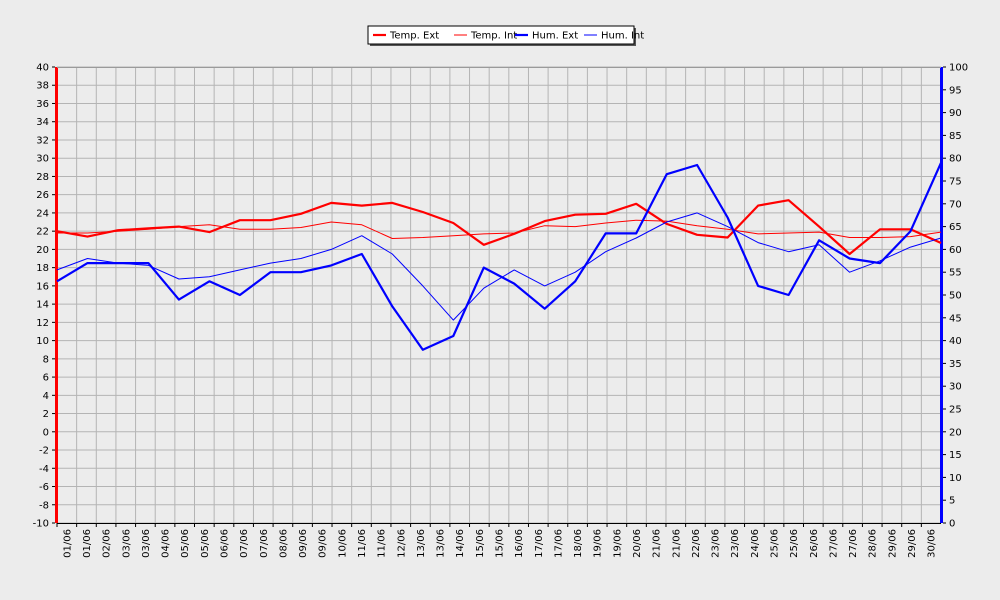  Describe the element at coordinates (955, 182) in the screenshot. I see `right-tick-label: 75` at that location.